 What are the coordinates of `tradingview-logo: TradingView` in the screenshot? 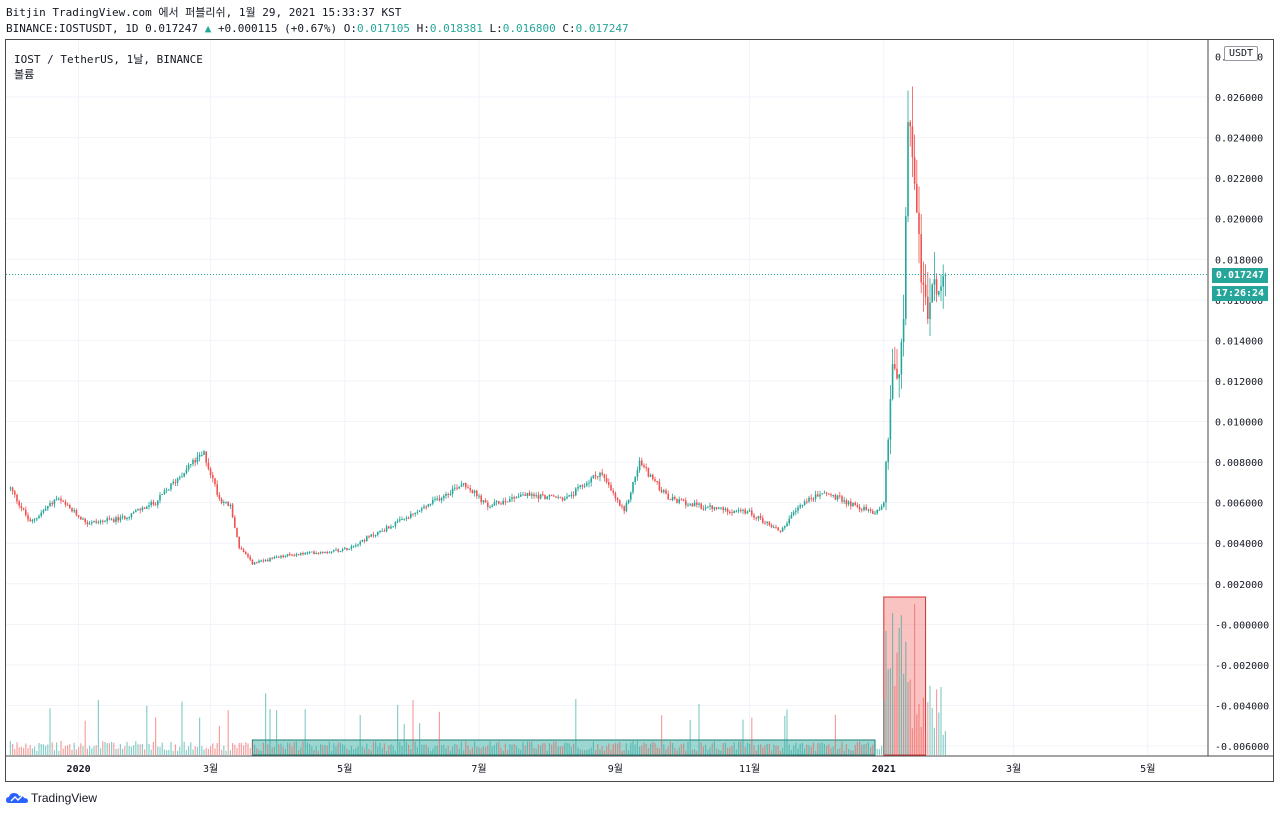 It's located at (51, 798).